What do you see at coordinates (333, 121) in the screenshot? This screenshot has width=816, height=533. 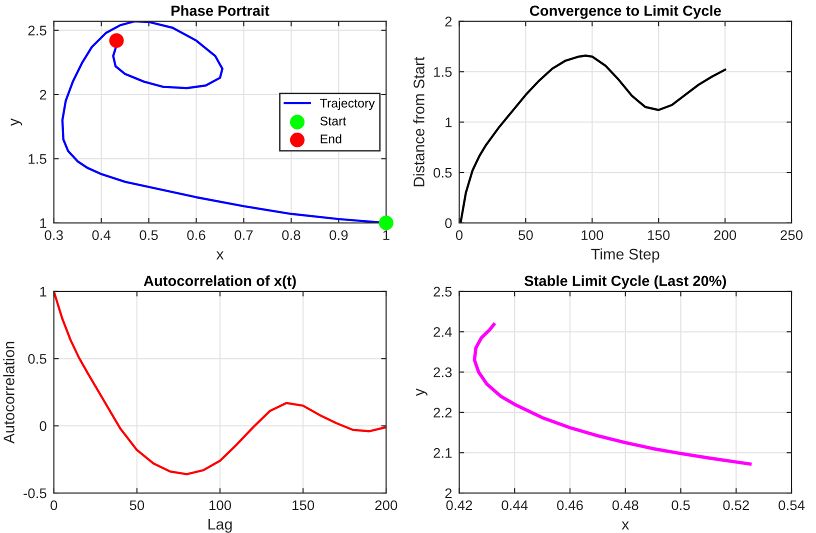 I see `legend-label: Start` at bounding box center [333, 121].